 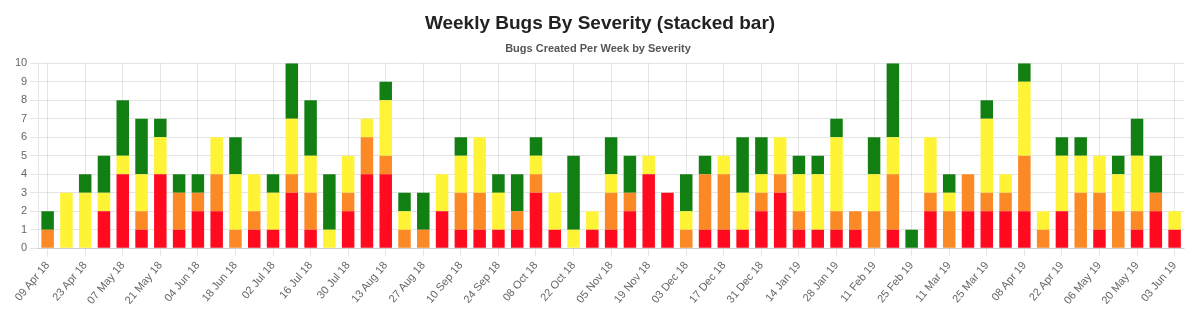 What do you see at coordinates (600, 23) in the screenshot?
I see `chart-title: Weekly Bugs By Severity (stacked bar)` at bounding box center [600, 23].